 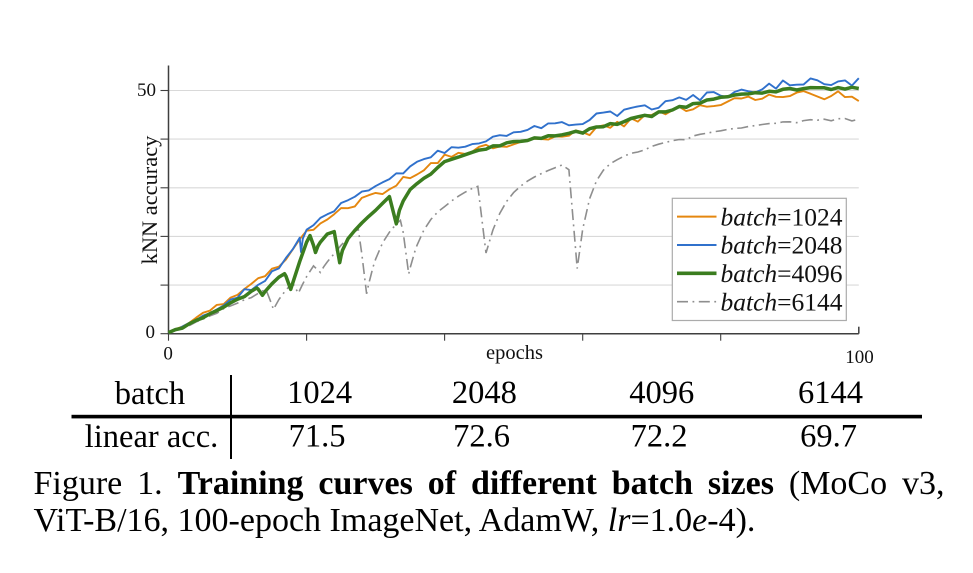 What do you see at coordinates (150, 394) in the screenshot?
I see `svg-text: batch` at bounding box center [150, 394].